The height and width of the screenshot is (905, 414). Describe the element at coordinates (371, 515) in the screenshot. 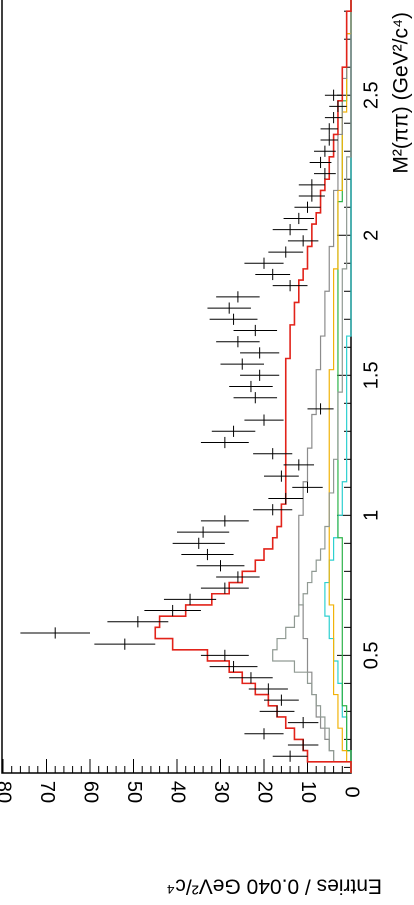

I see `x-tick-label: 1` at that location.